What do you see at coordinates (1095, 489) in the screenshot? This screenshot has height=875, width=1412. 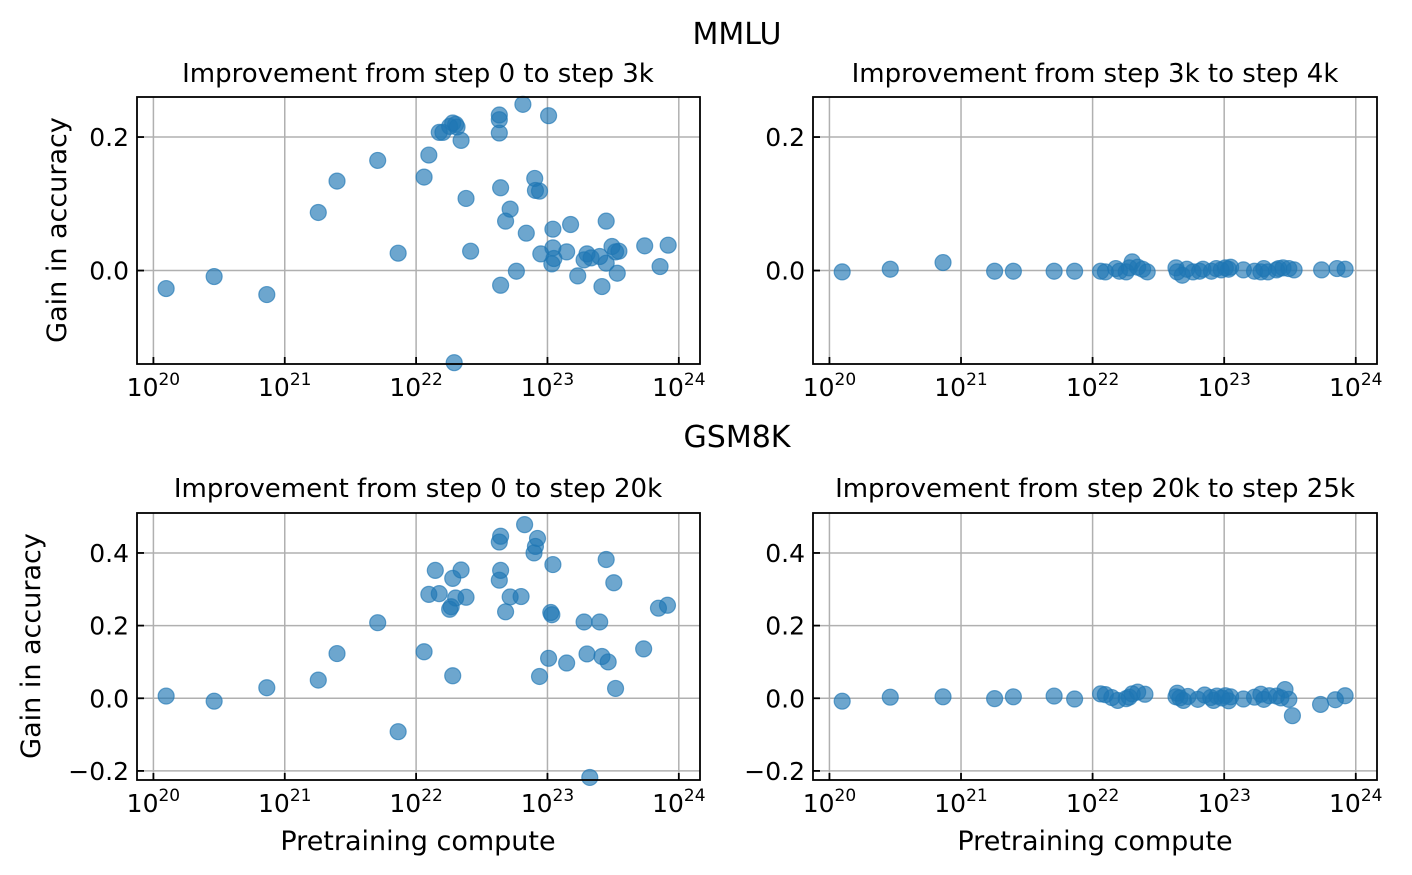 I see `panel-title: Improvement from step 20k to step 25k` at bounding box center [1095, 489].